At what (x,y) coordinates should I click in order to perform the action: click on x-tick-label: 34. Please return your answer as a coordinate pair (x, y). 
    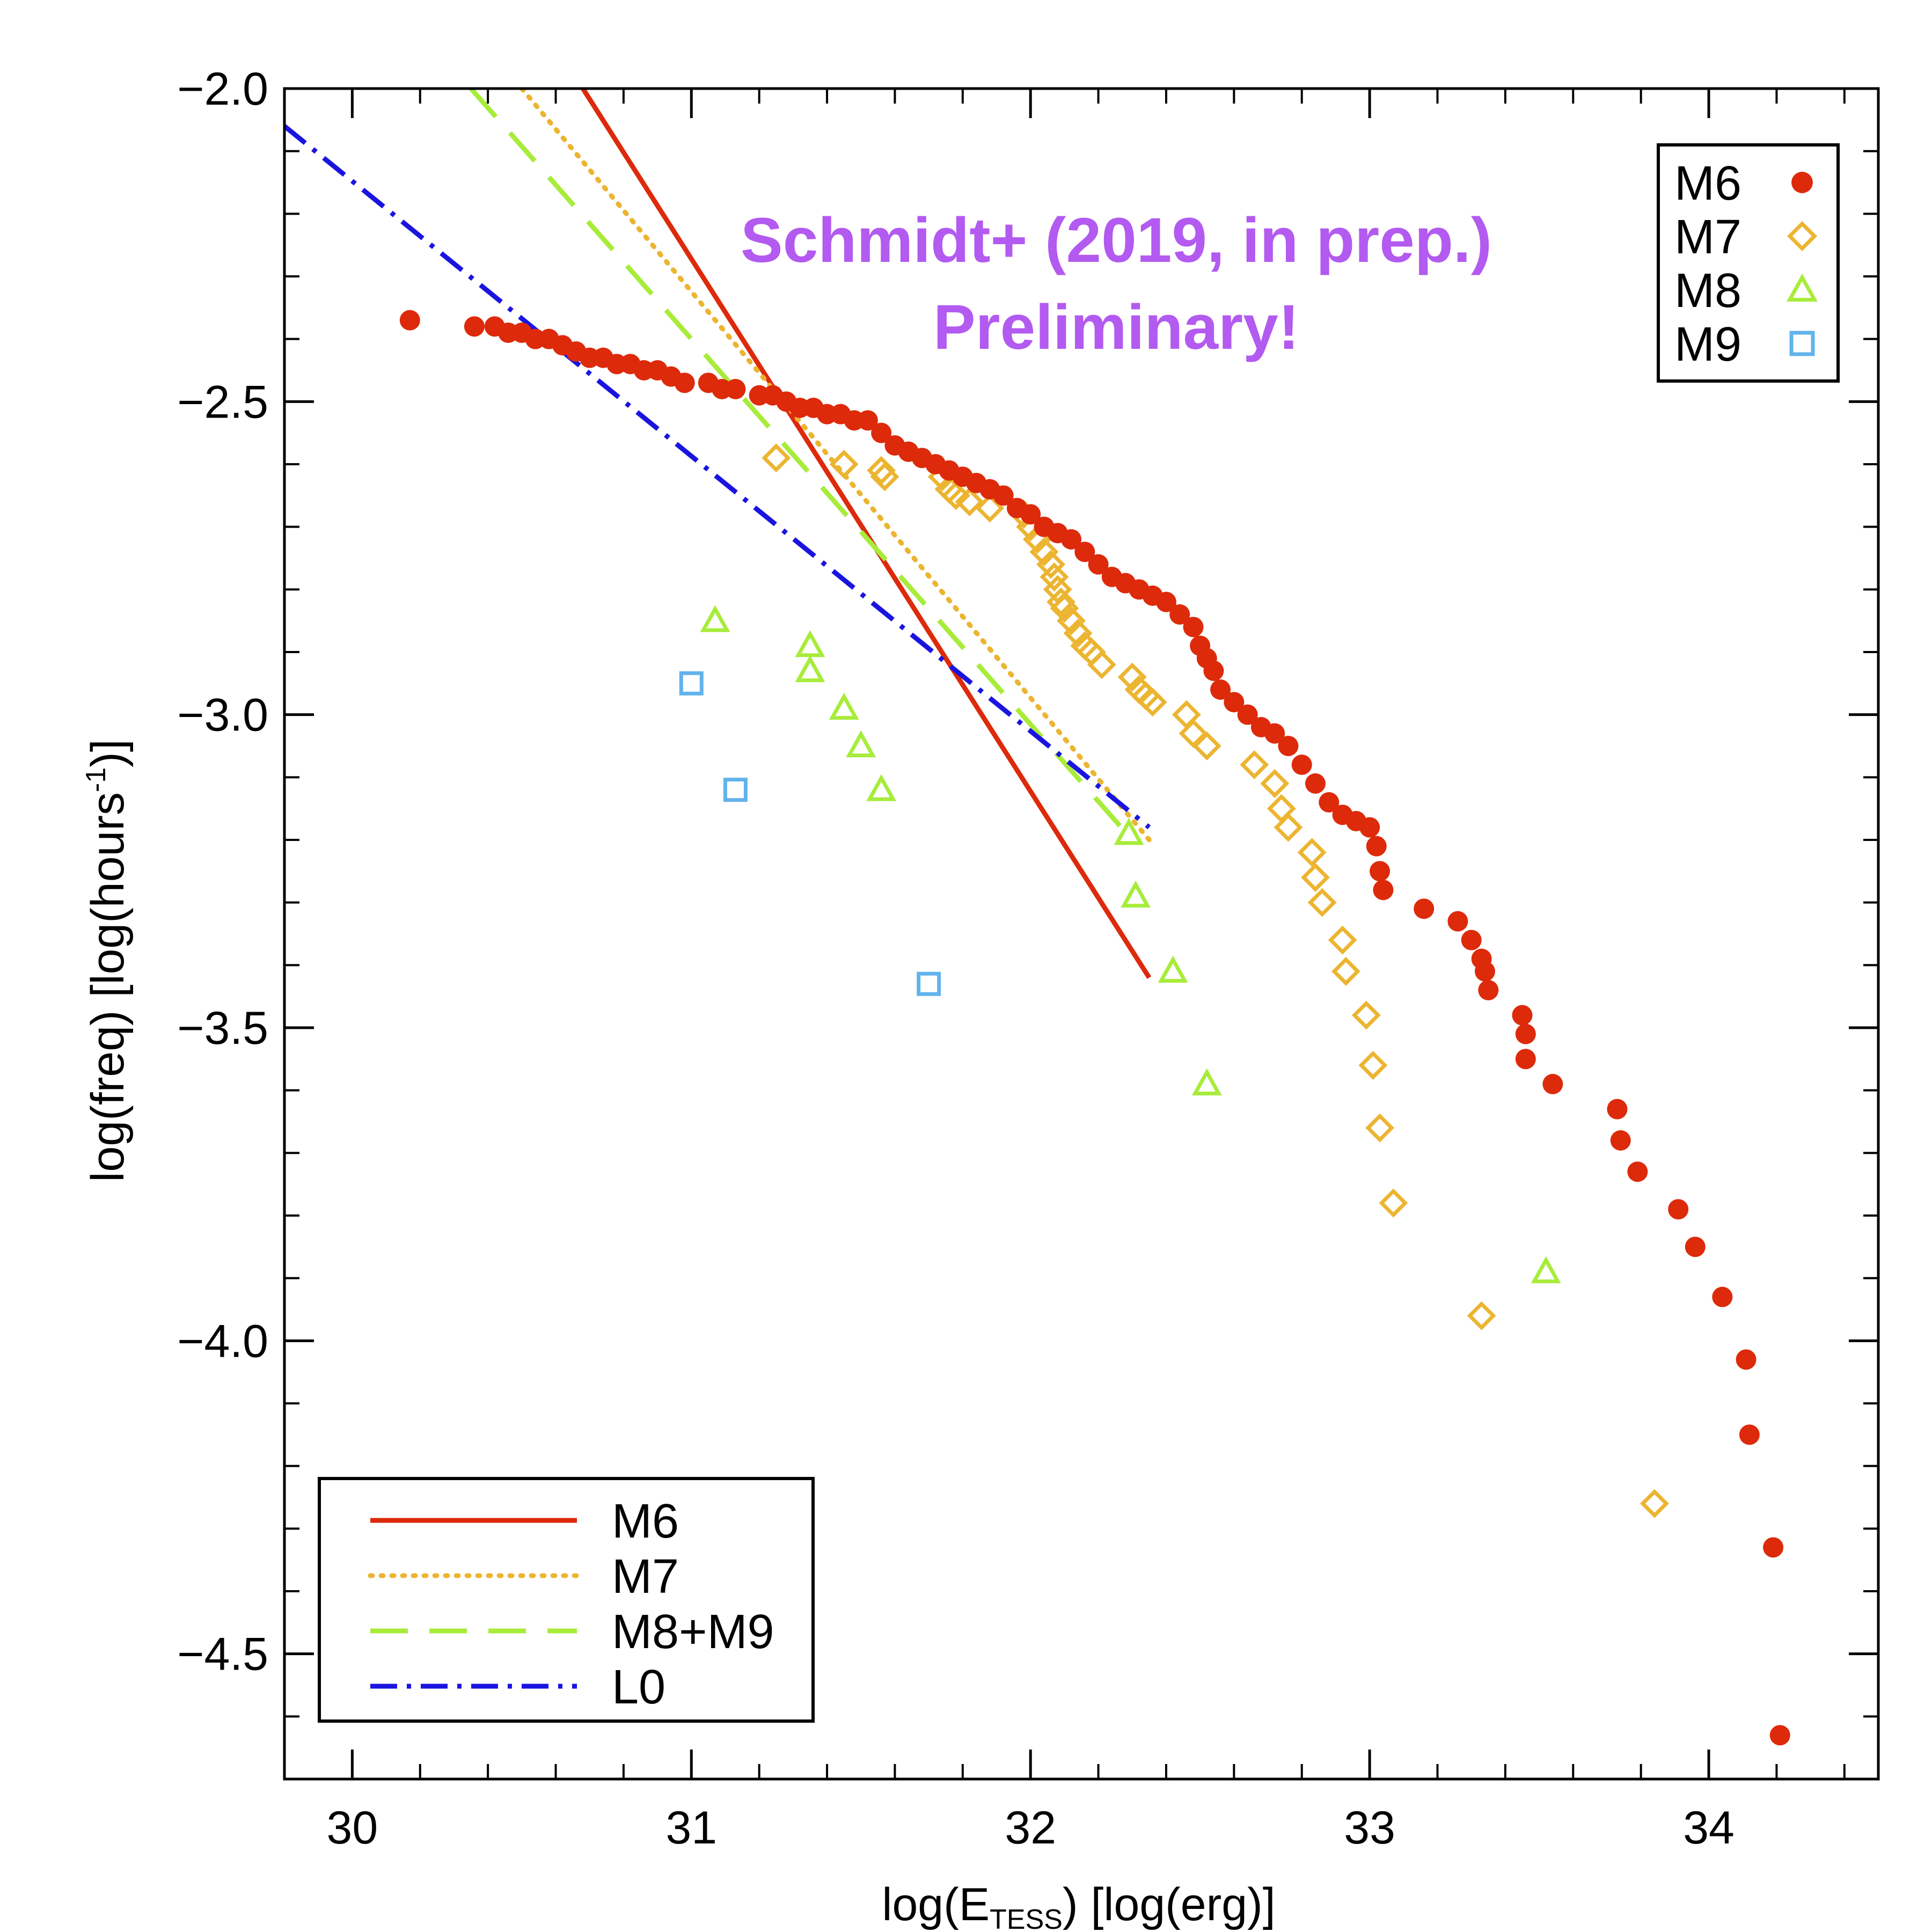
    Looking at the image, I should click on (1709, 1828).